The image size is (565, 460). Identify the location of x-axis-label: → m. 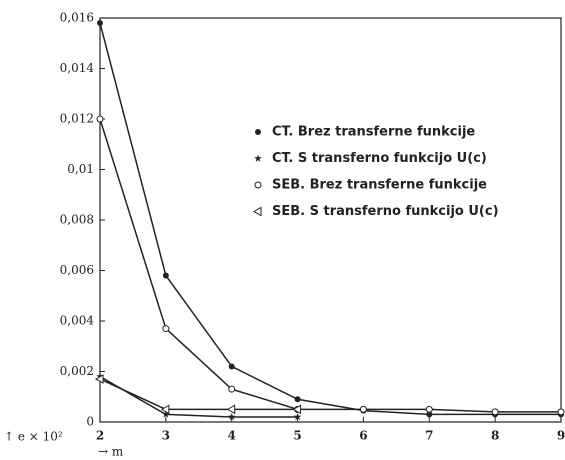
(111, 452).